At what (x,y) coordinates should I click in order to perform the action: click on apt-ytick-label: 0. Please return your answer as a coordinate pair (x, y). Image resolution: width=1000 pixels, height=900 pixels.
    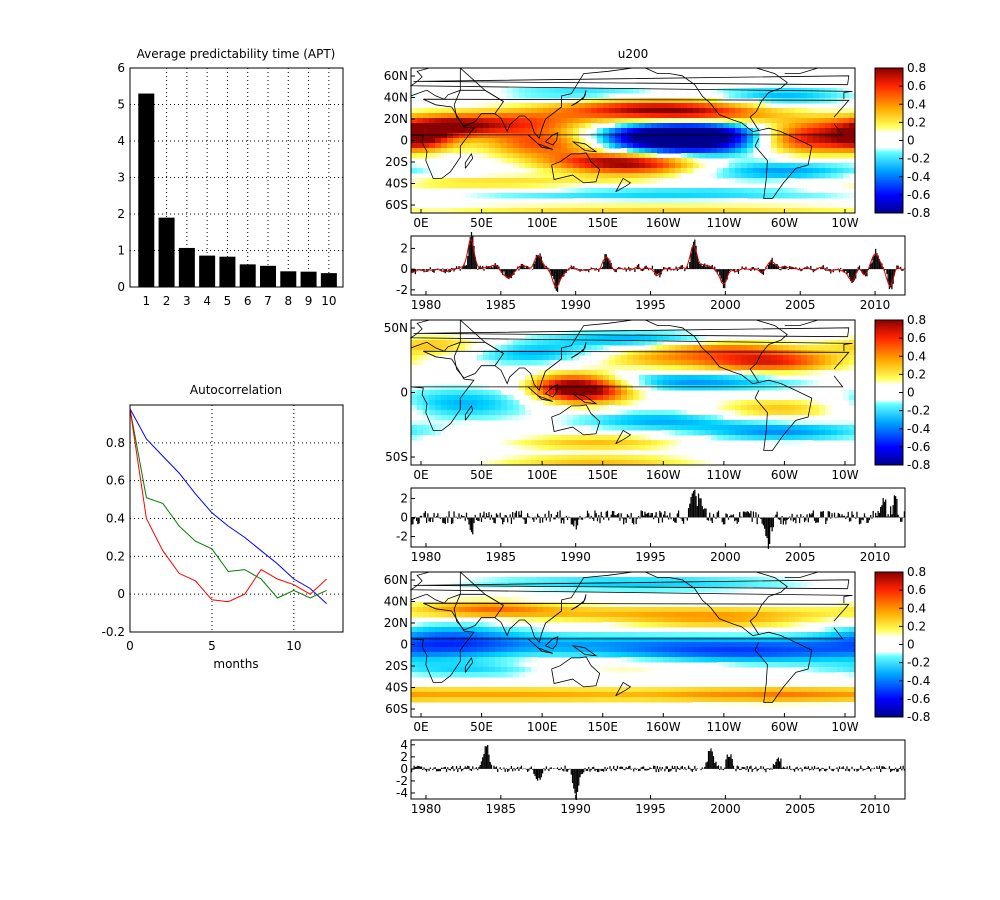
    Looking at the image, I should click on (121, 287).